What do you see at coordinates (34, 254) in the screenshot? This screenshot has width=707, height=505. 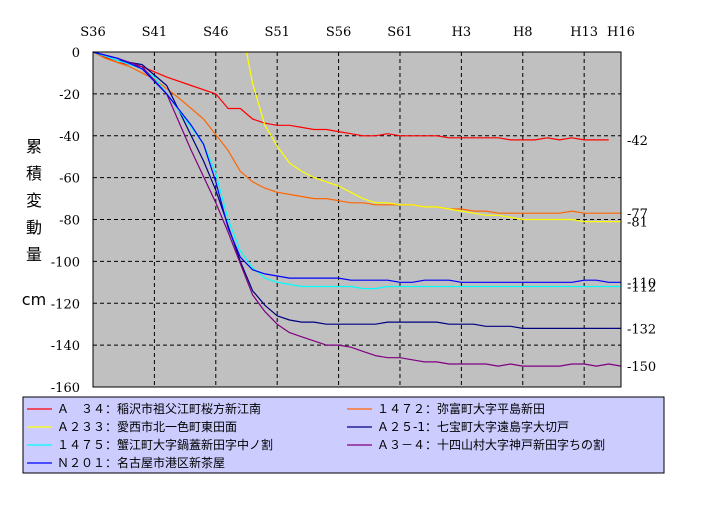 I see `y-axis-label-char: 量` at bounding box center [34, 254].